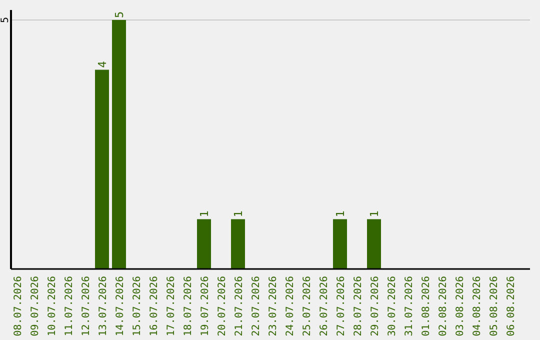  I want to click on x-tick-label: 11.07.2026, so click(69, 306).